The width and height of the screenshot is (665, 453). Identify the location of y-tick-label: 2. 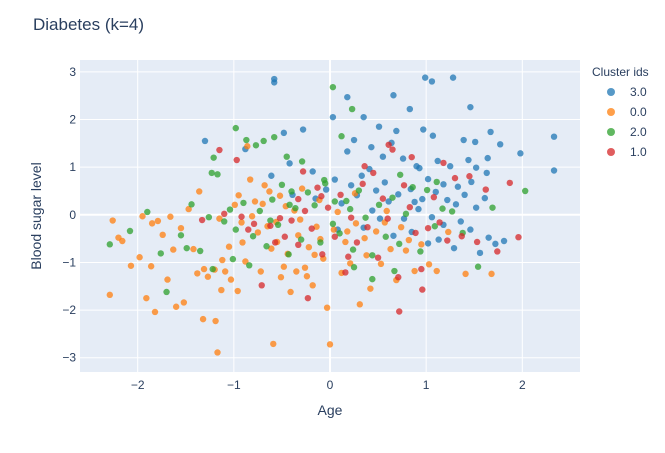
(72, 120).